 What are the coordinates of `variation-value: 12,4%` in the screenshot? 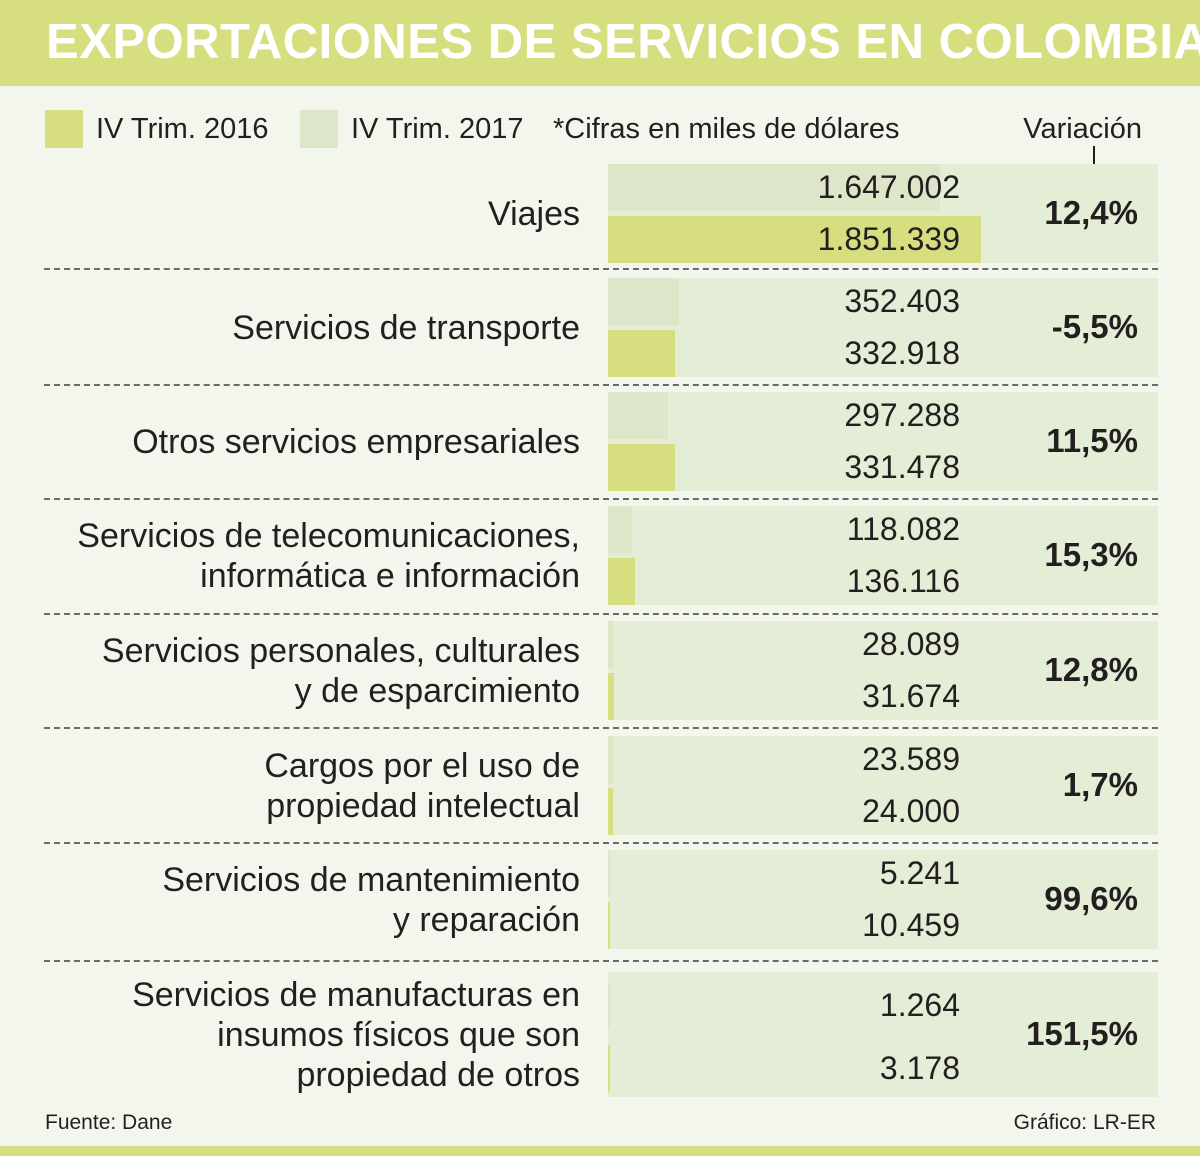 It's located at (1091, 212).